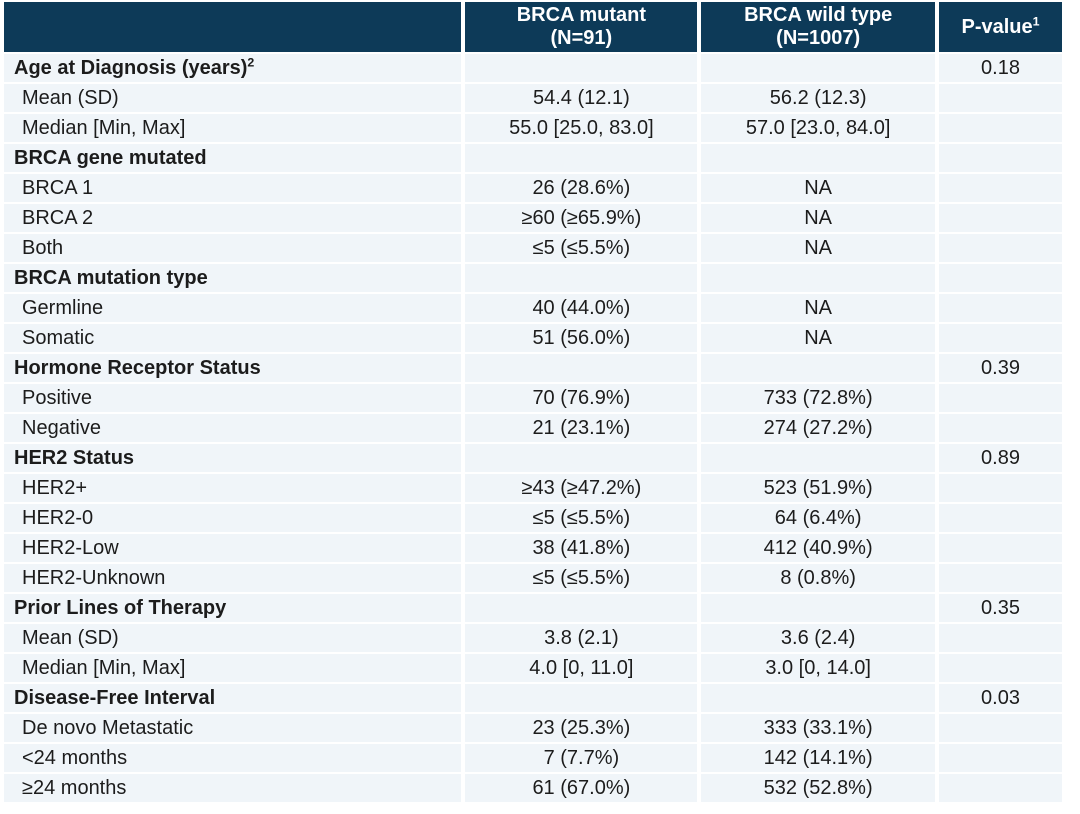  Describe the element at coordinates (233, 27) in the screenshot. I see `header-cell-empty` at that location.